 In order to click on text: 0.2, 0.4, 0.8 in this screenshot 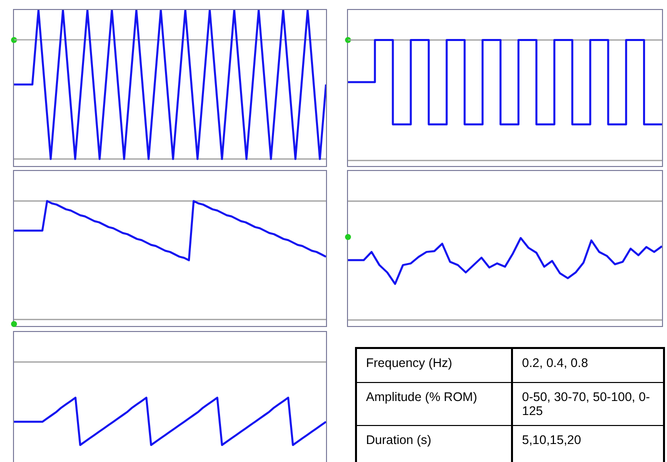, I will do `click(588, 365)`.